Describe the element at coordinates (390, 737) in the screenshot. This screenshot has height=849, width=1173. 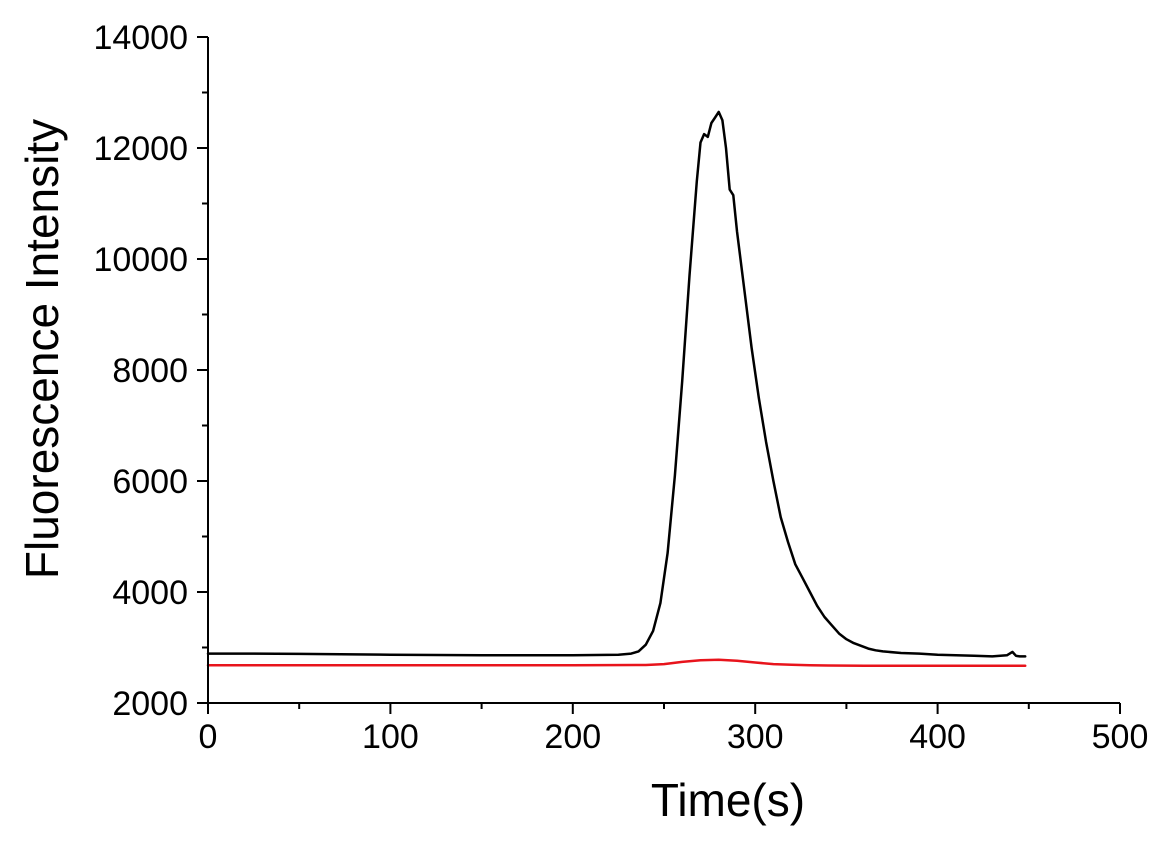
I see `x-tick-label: 100` at that location.